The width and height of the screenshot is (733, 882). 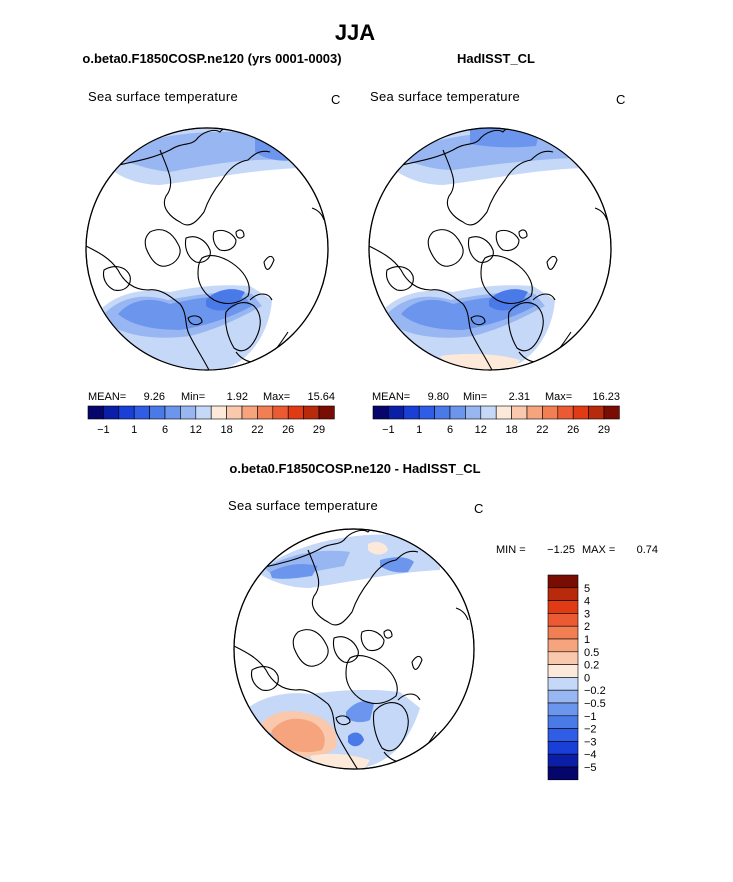 I want to click on diff-coast-small-island, so click(x=462, y=614).